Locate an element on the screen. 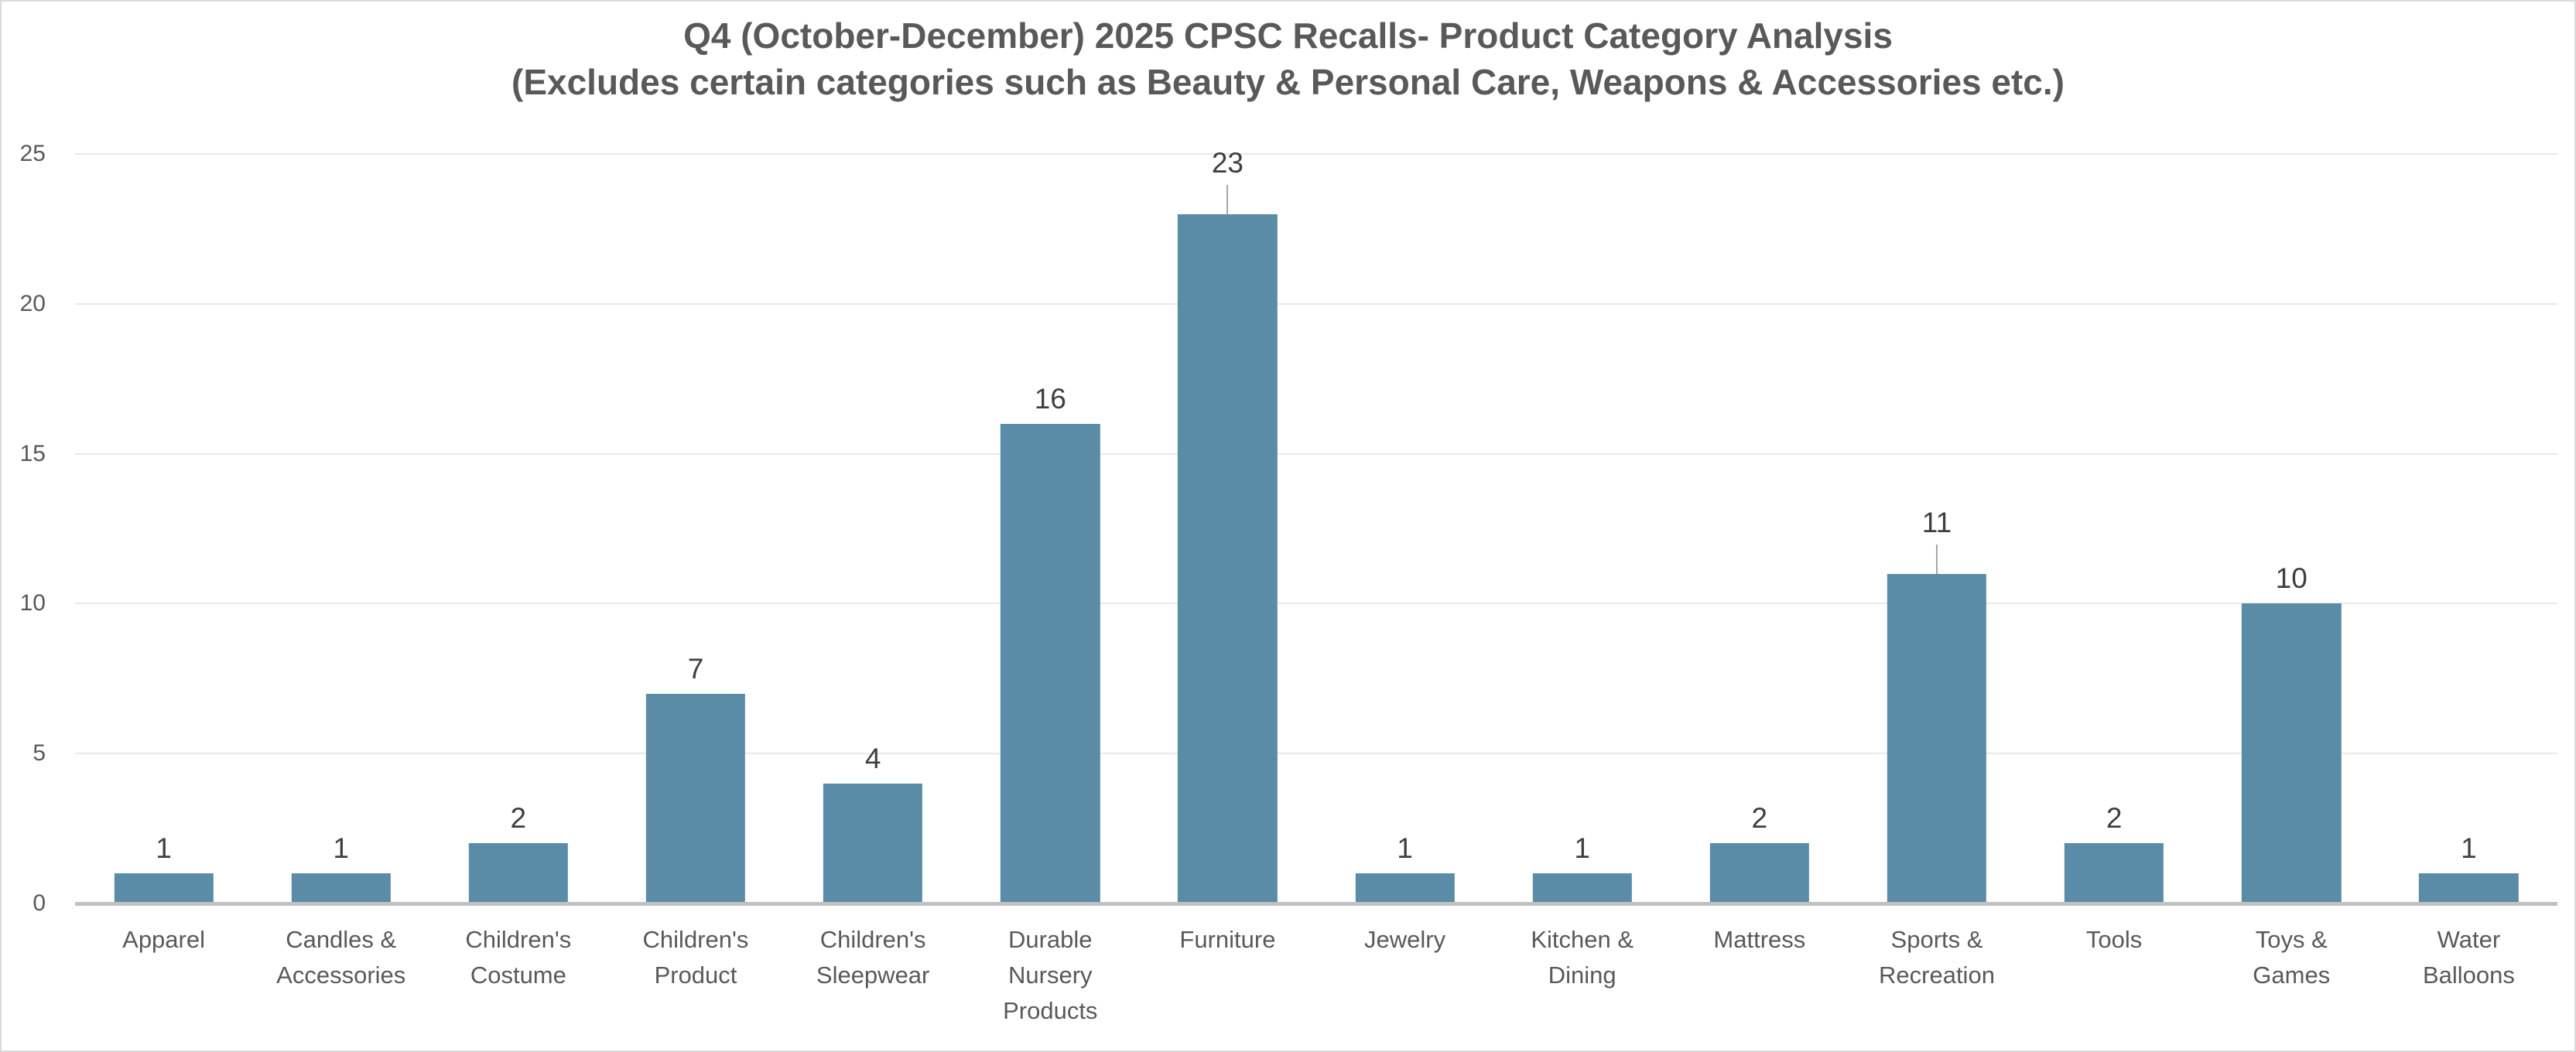 The height and width of the screenshot is (1052, 2576). bar-cell-apparel: 1 is located at coordinates (164, 528).